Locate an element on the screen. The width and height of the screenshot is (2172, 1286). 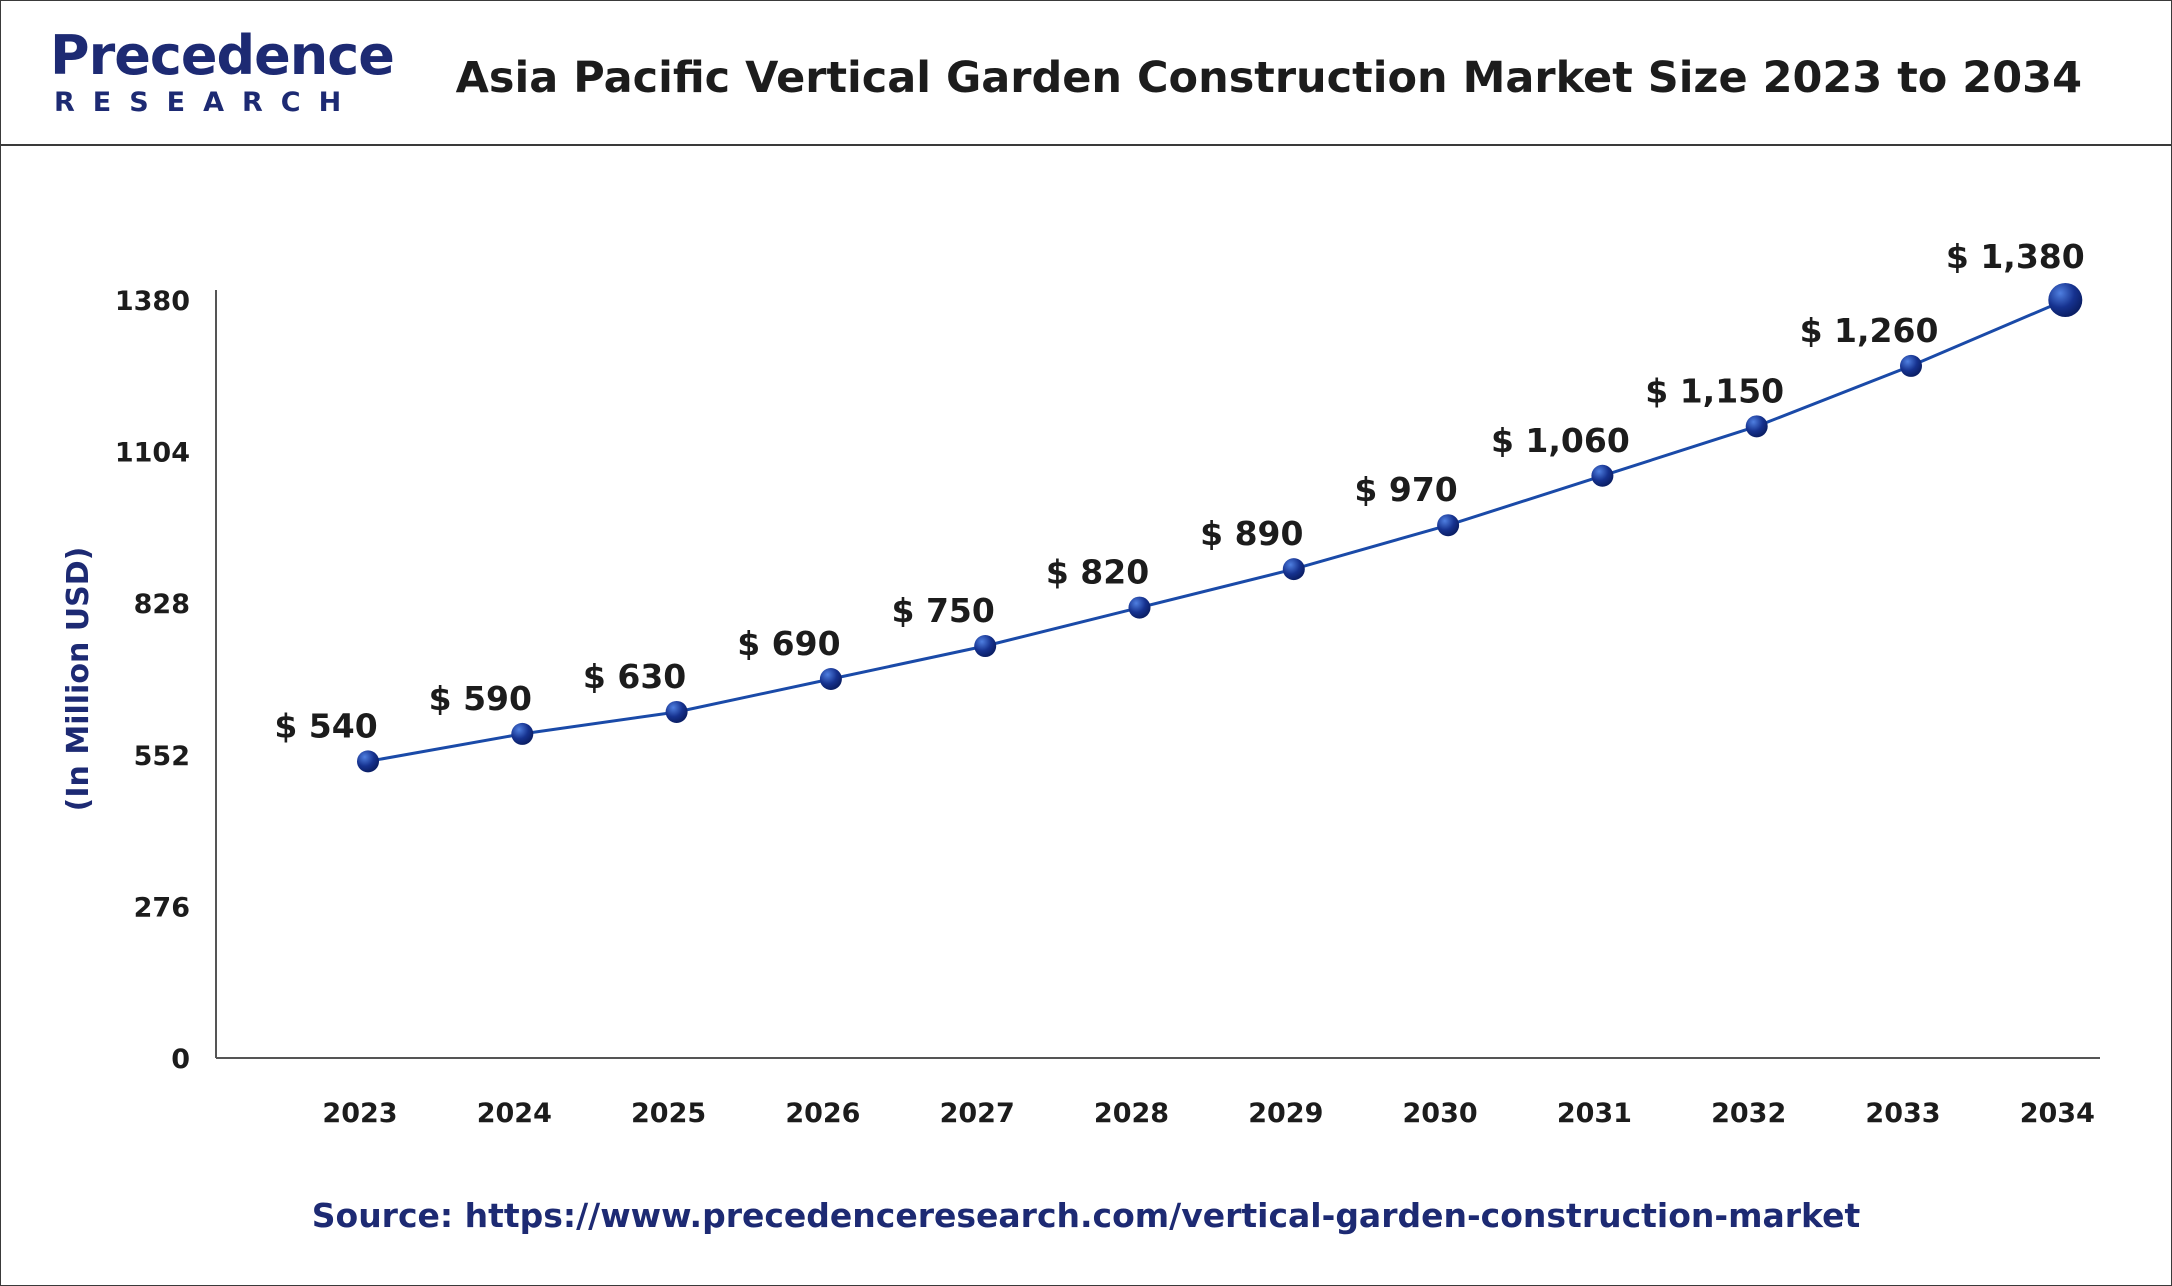
data-label: $ 970 is located at coordinates (1405, 489).